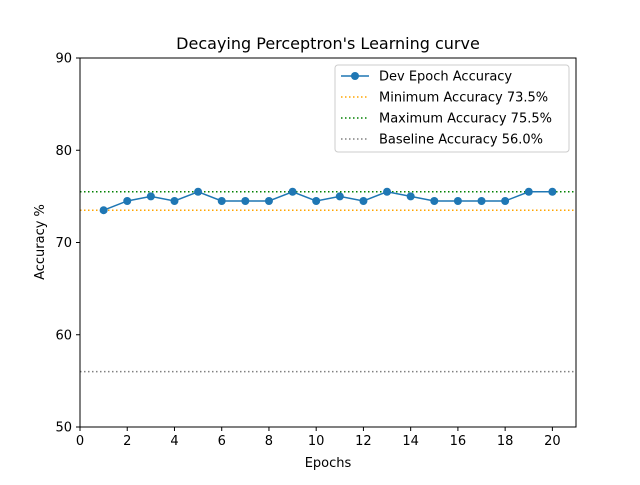 The height and width of the screenshot is (485, 640). What do you see at coordinates (63, 428) in the screenshot?
I see `y-tick-label: 50` at bounding box center [63, 428].